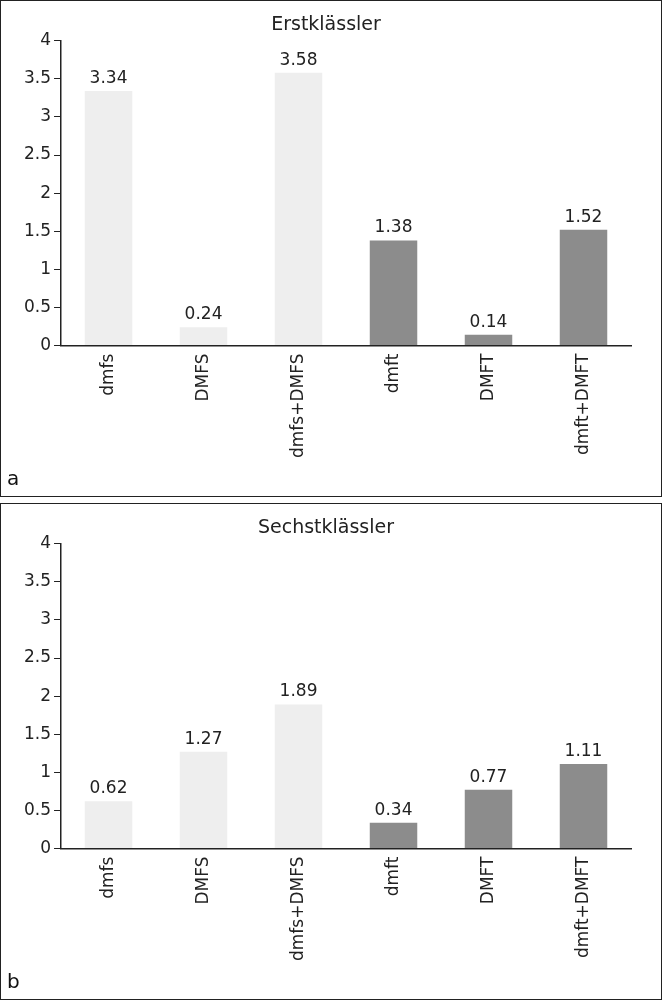  What do you see at coordinates (488, 320) in the screenshot?
I see `data-label: 0.14` at bounding box center [488, 320].